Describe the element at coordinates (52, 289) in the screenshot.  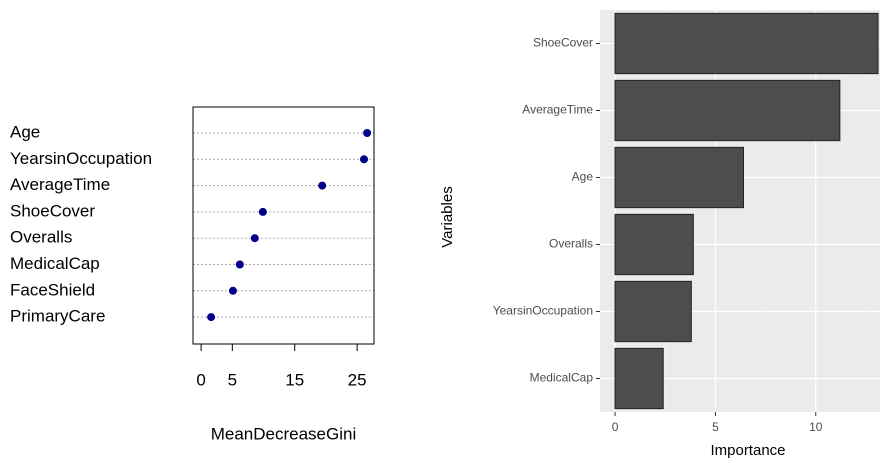
I see `y-tick-label: FaceShield` at that location.